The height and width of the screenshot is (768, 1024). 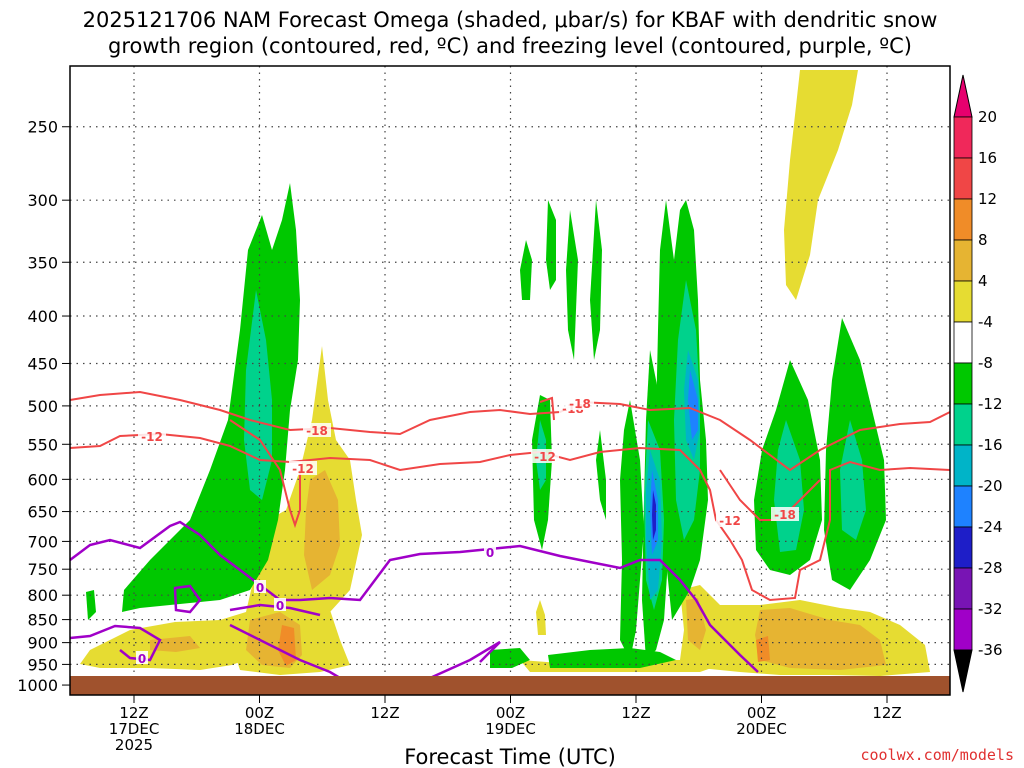 What do you see at coordinates (761, 729) in the screenshot?
I see `x-tick-label: 20DEC` at bounding box center [761, 729].